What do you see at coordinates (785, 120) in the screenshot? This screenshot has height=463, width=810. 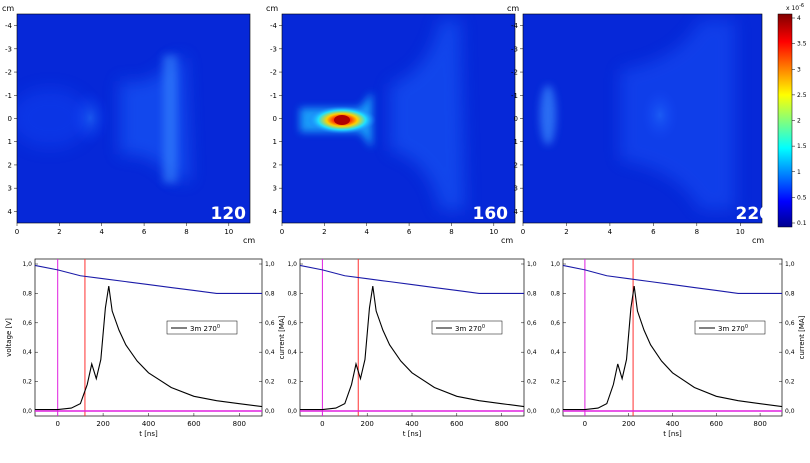 I see `colorbar-gradient` at bounding box center [785, 120].